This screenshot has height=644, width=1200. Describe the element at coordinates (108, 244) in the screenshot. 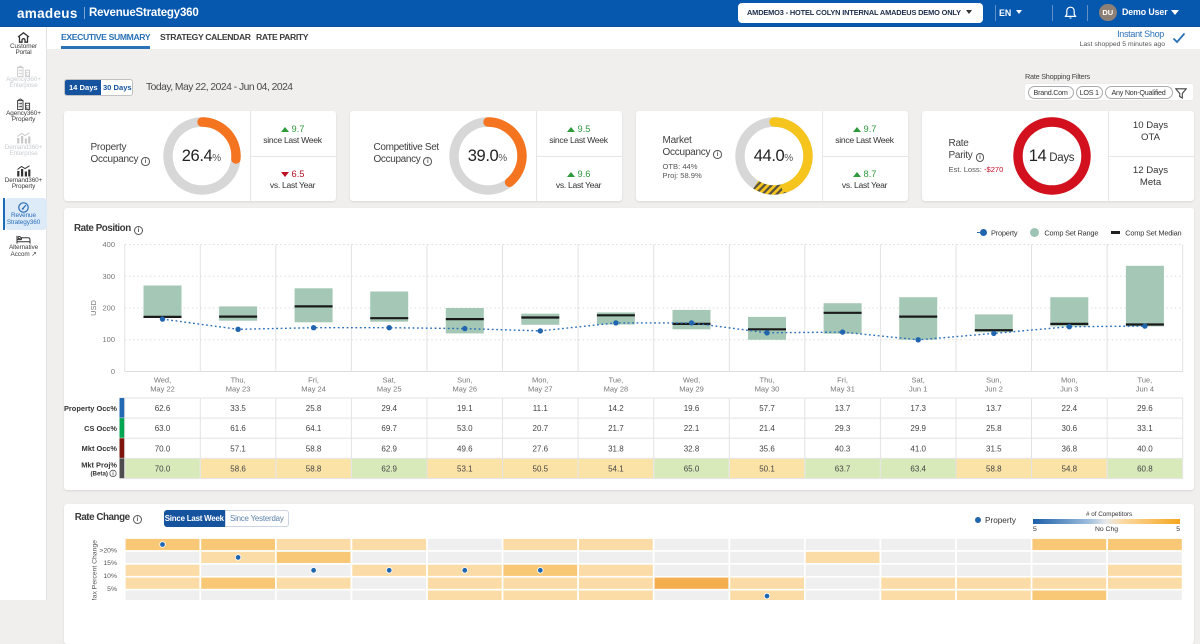

I see `svg-text: 400` at that location.